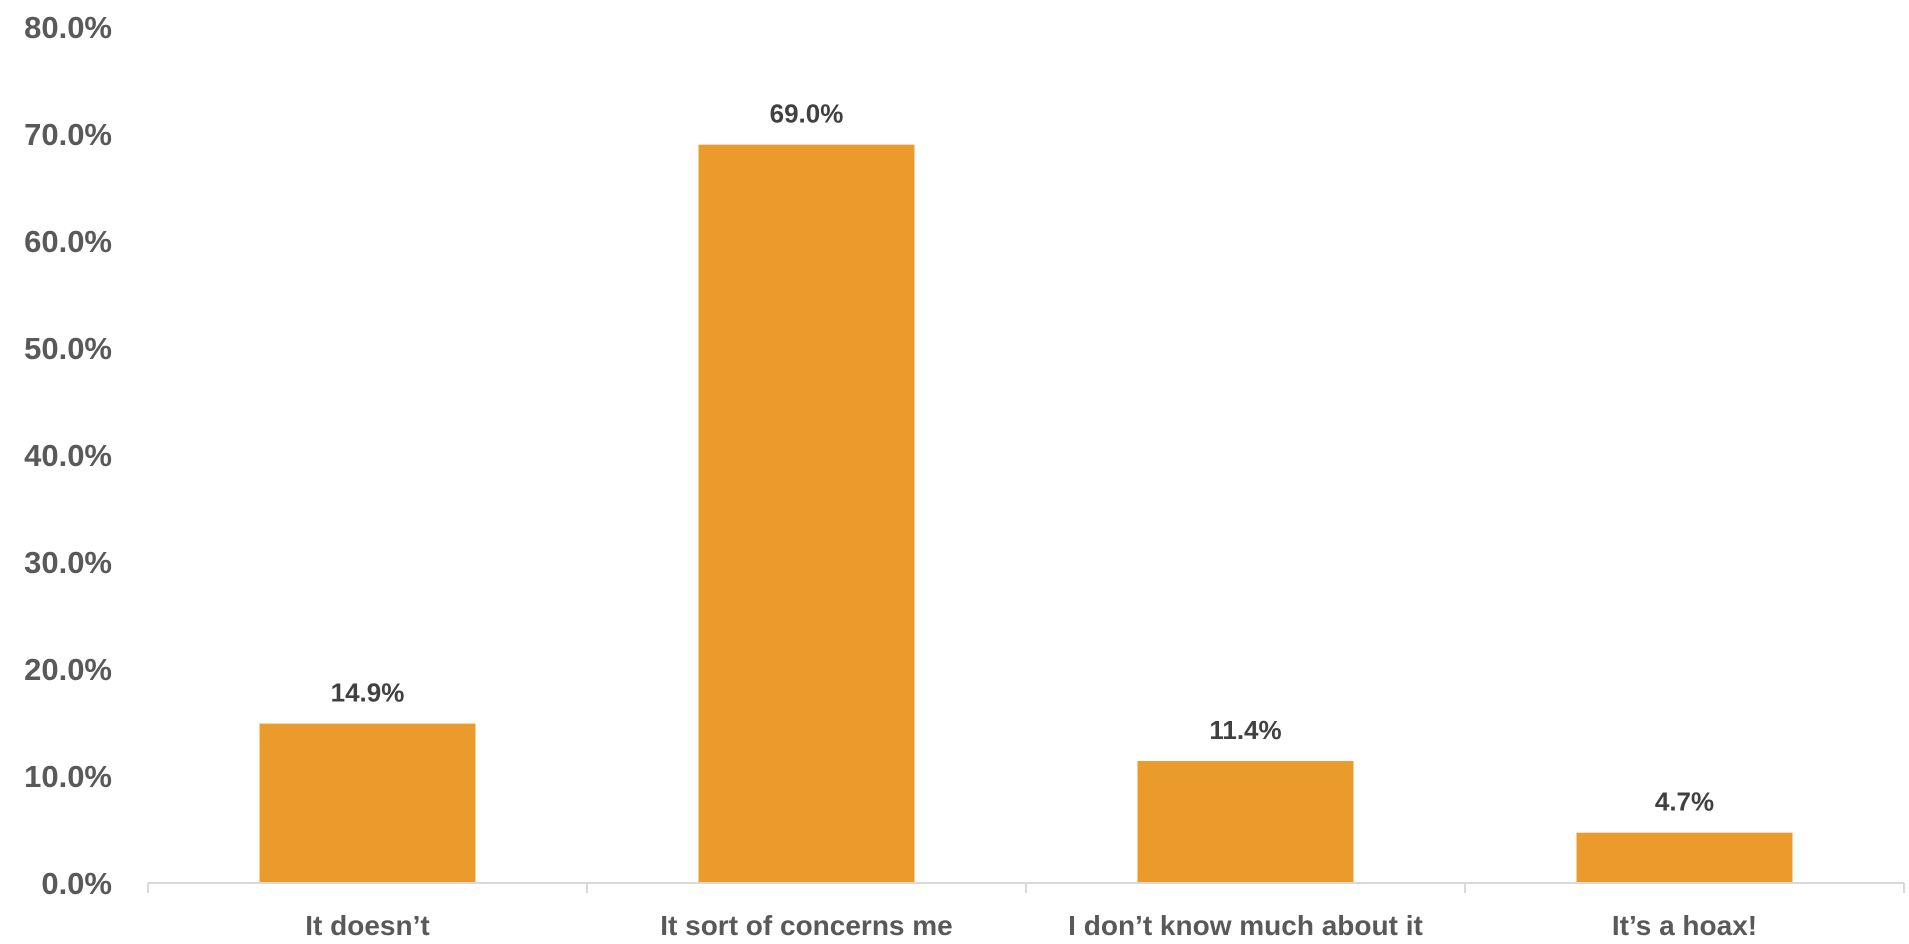 Image resolution: width=1909 pixels, height=944 pixels. What do you see at coordinates (1245, 925) in the screenshot?
I see `x-tick-label: I don’t know much about it` at bounding box center [1245, 925].